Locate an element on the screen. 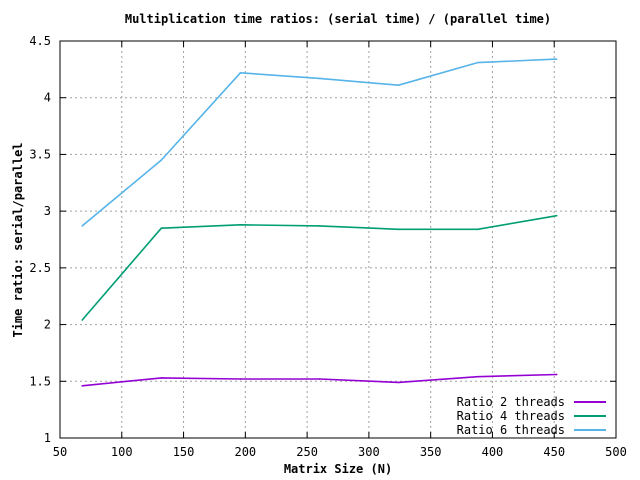 Image resolution: width=640 pixels, height=480 pixels. x-tick-label: 150 is located at coordinates (184, 452).